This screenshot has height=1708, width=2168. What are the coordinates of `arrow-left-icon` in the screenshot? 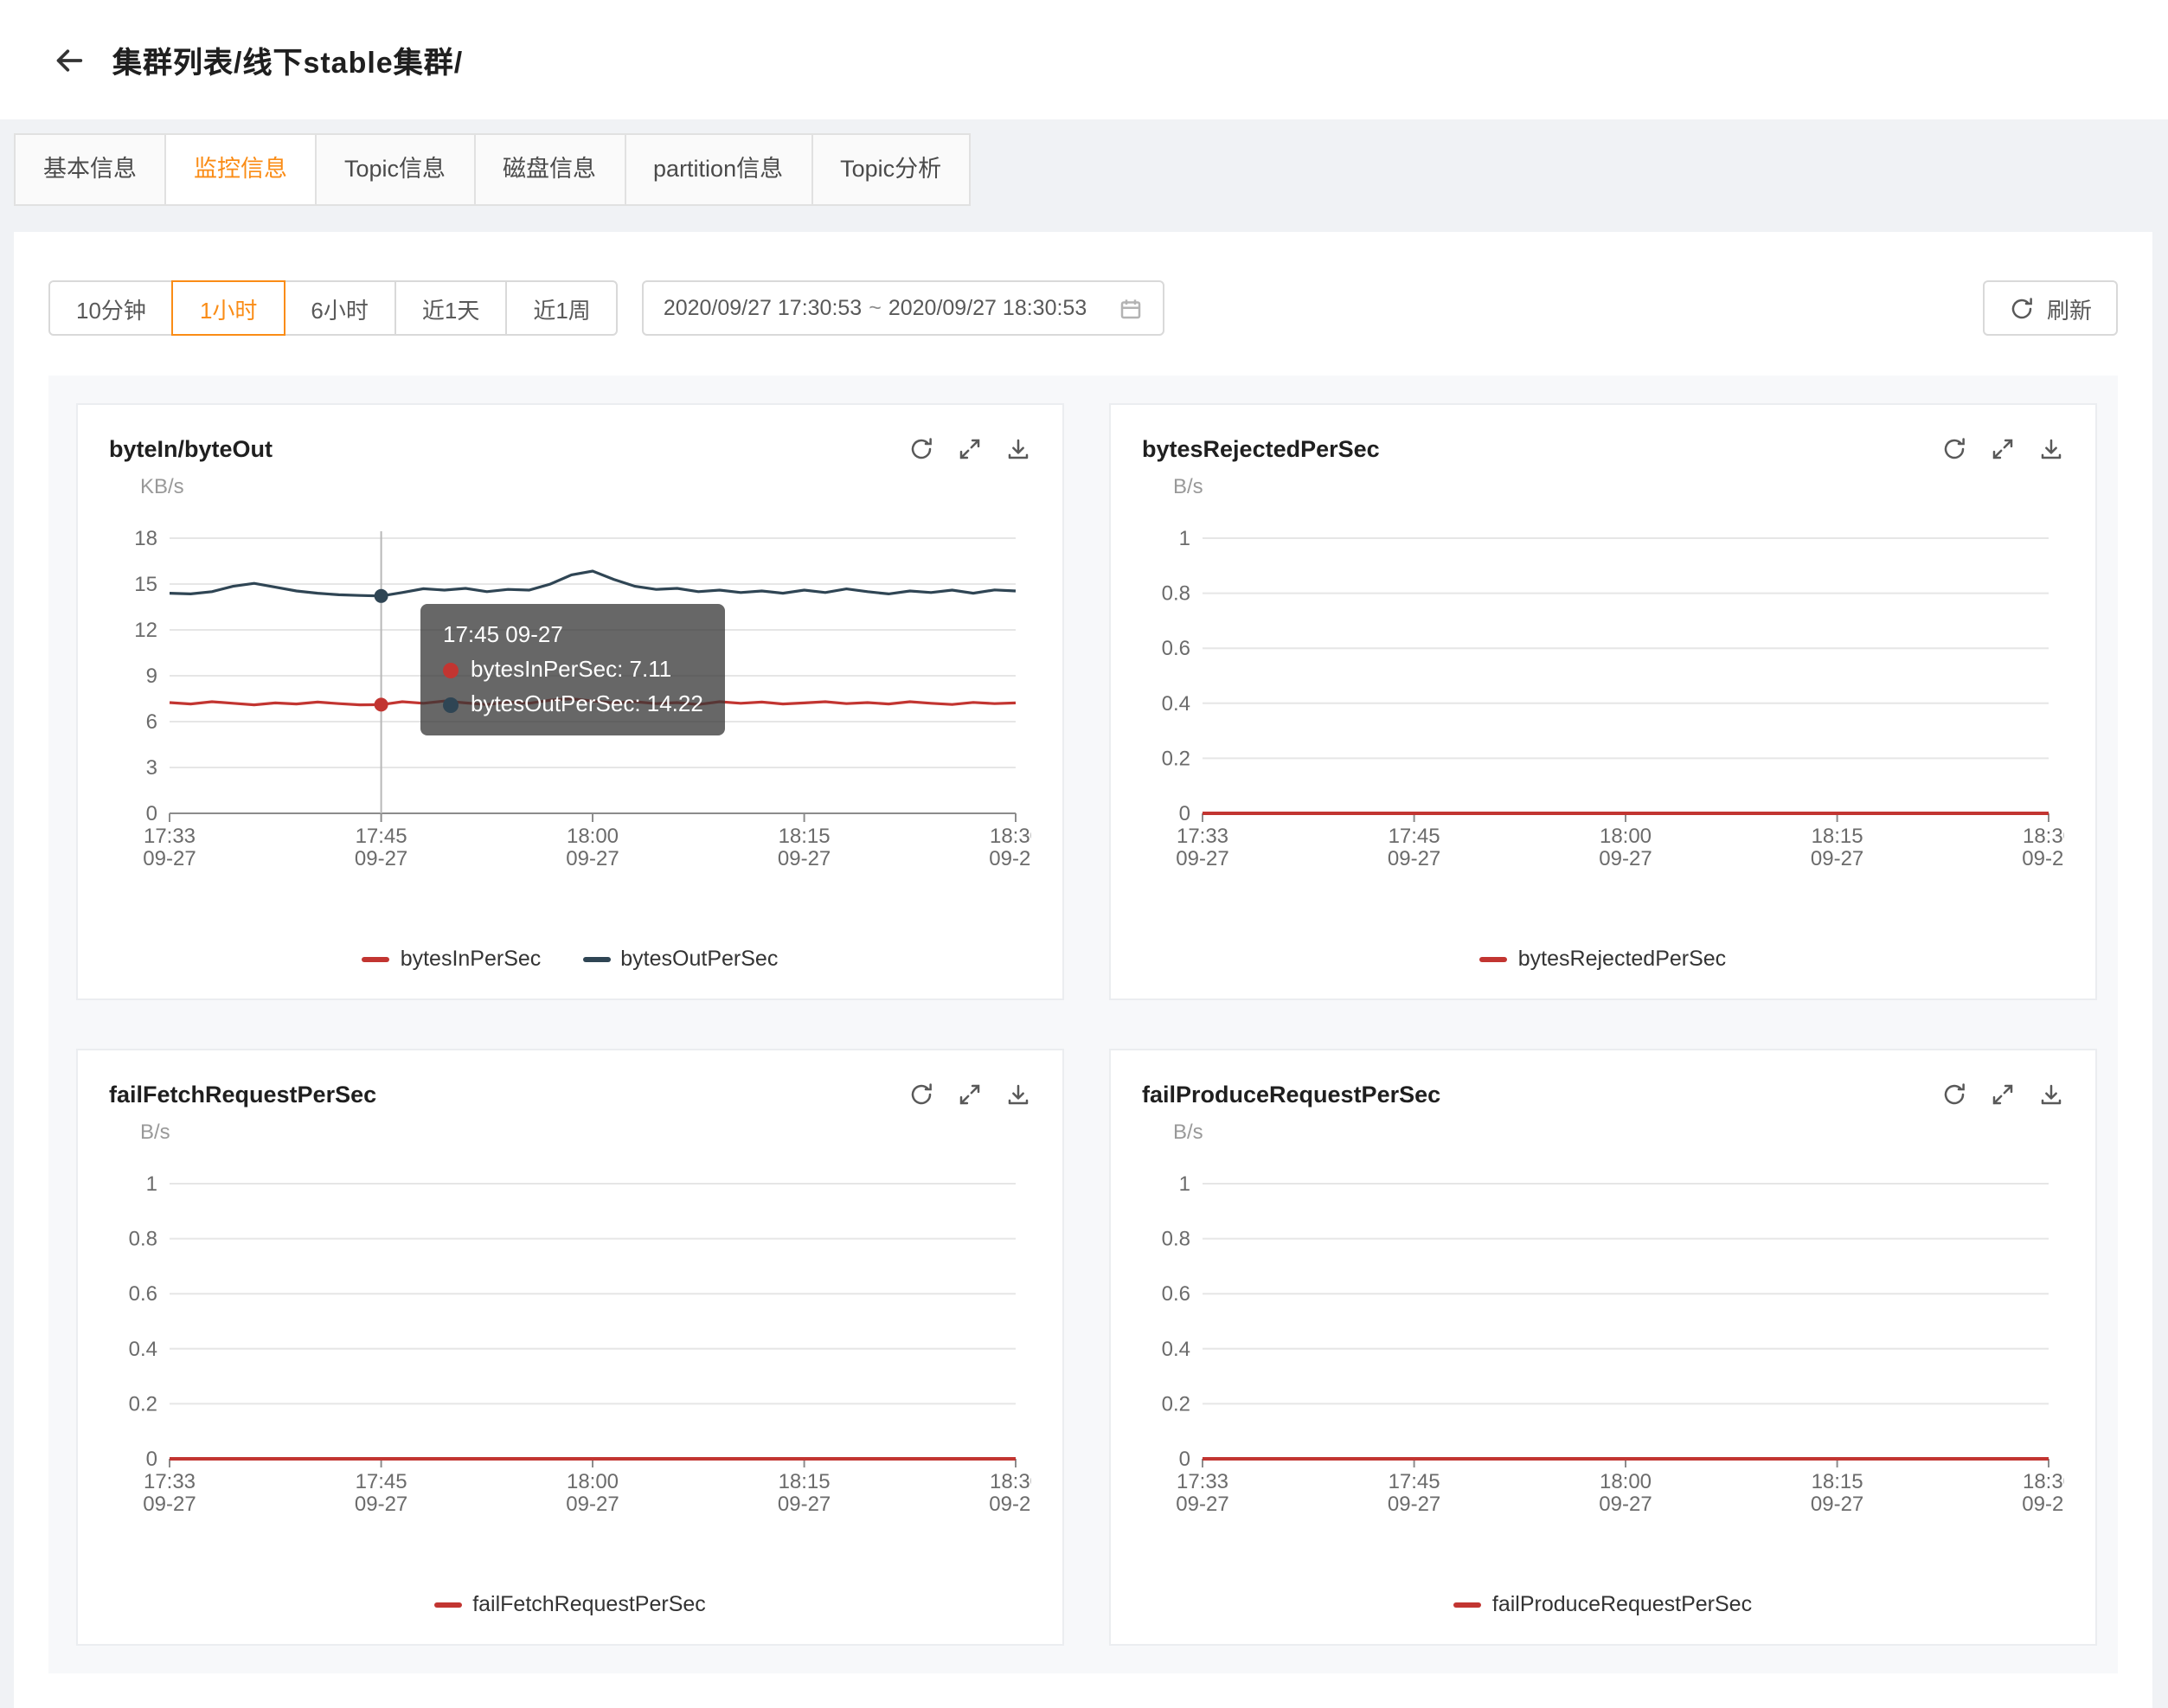 It's located at (69, 60).